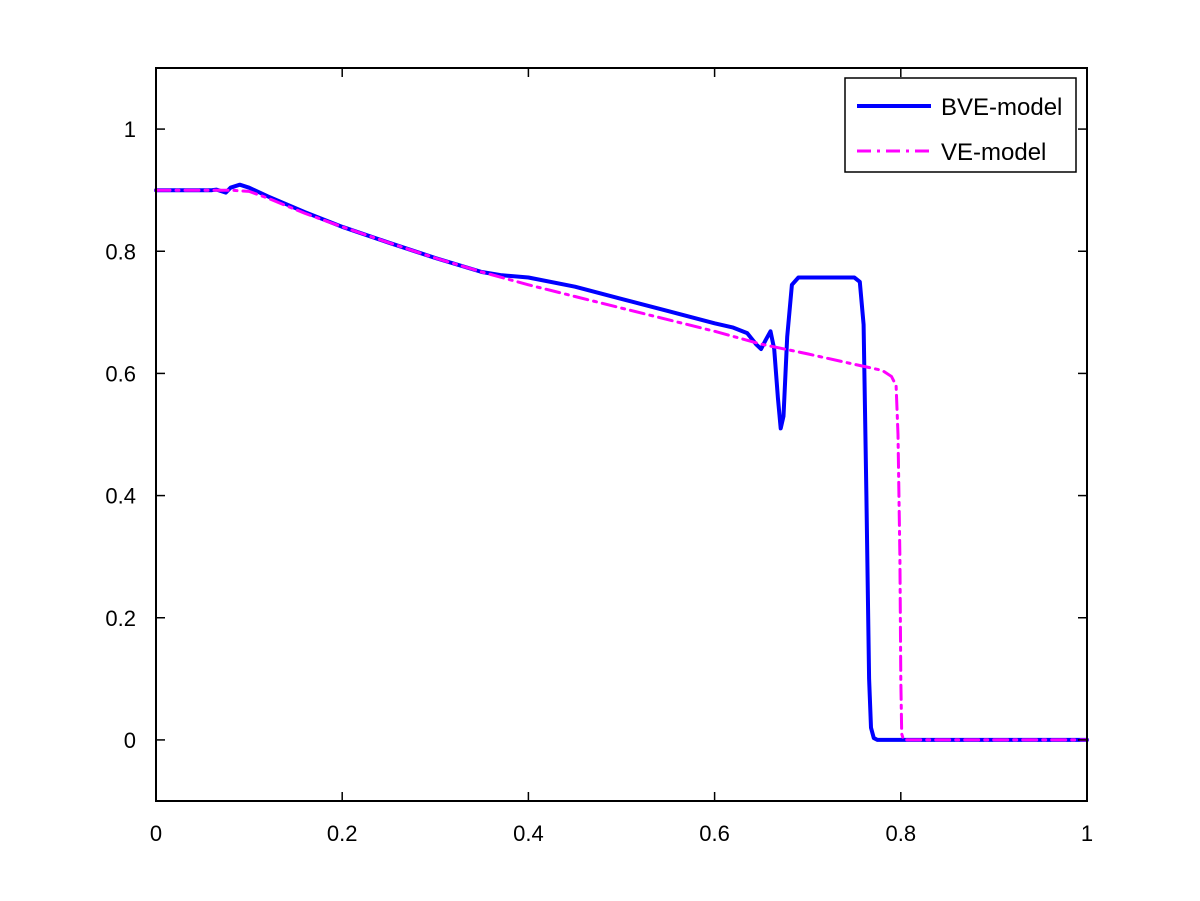 The image size is (1200, 901). Describe the element at coordinates (342, 833) in the screenshot. I see `x-tick-label: 0.2` at that location.